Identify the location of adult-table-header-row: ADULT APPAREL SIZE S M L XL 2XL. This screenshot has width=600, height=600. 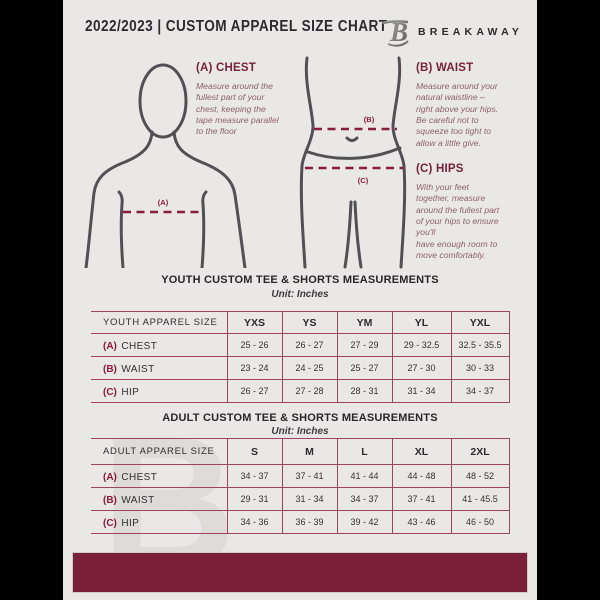
(300, 451).